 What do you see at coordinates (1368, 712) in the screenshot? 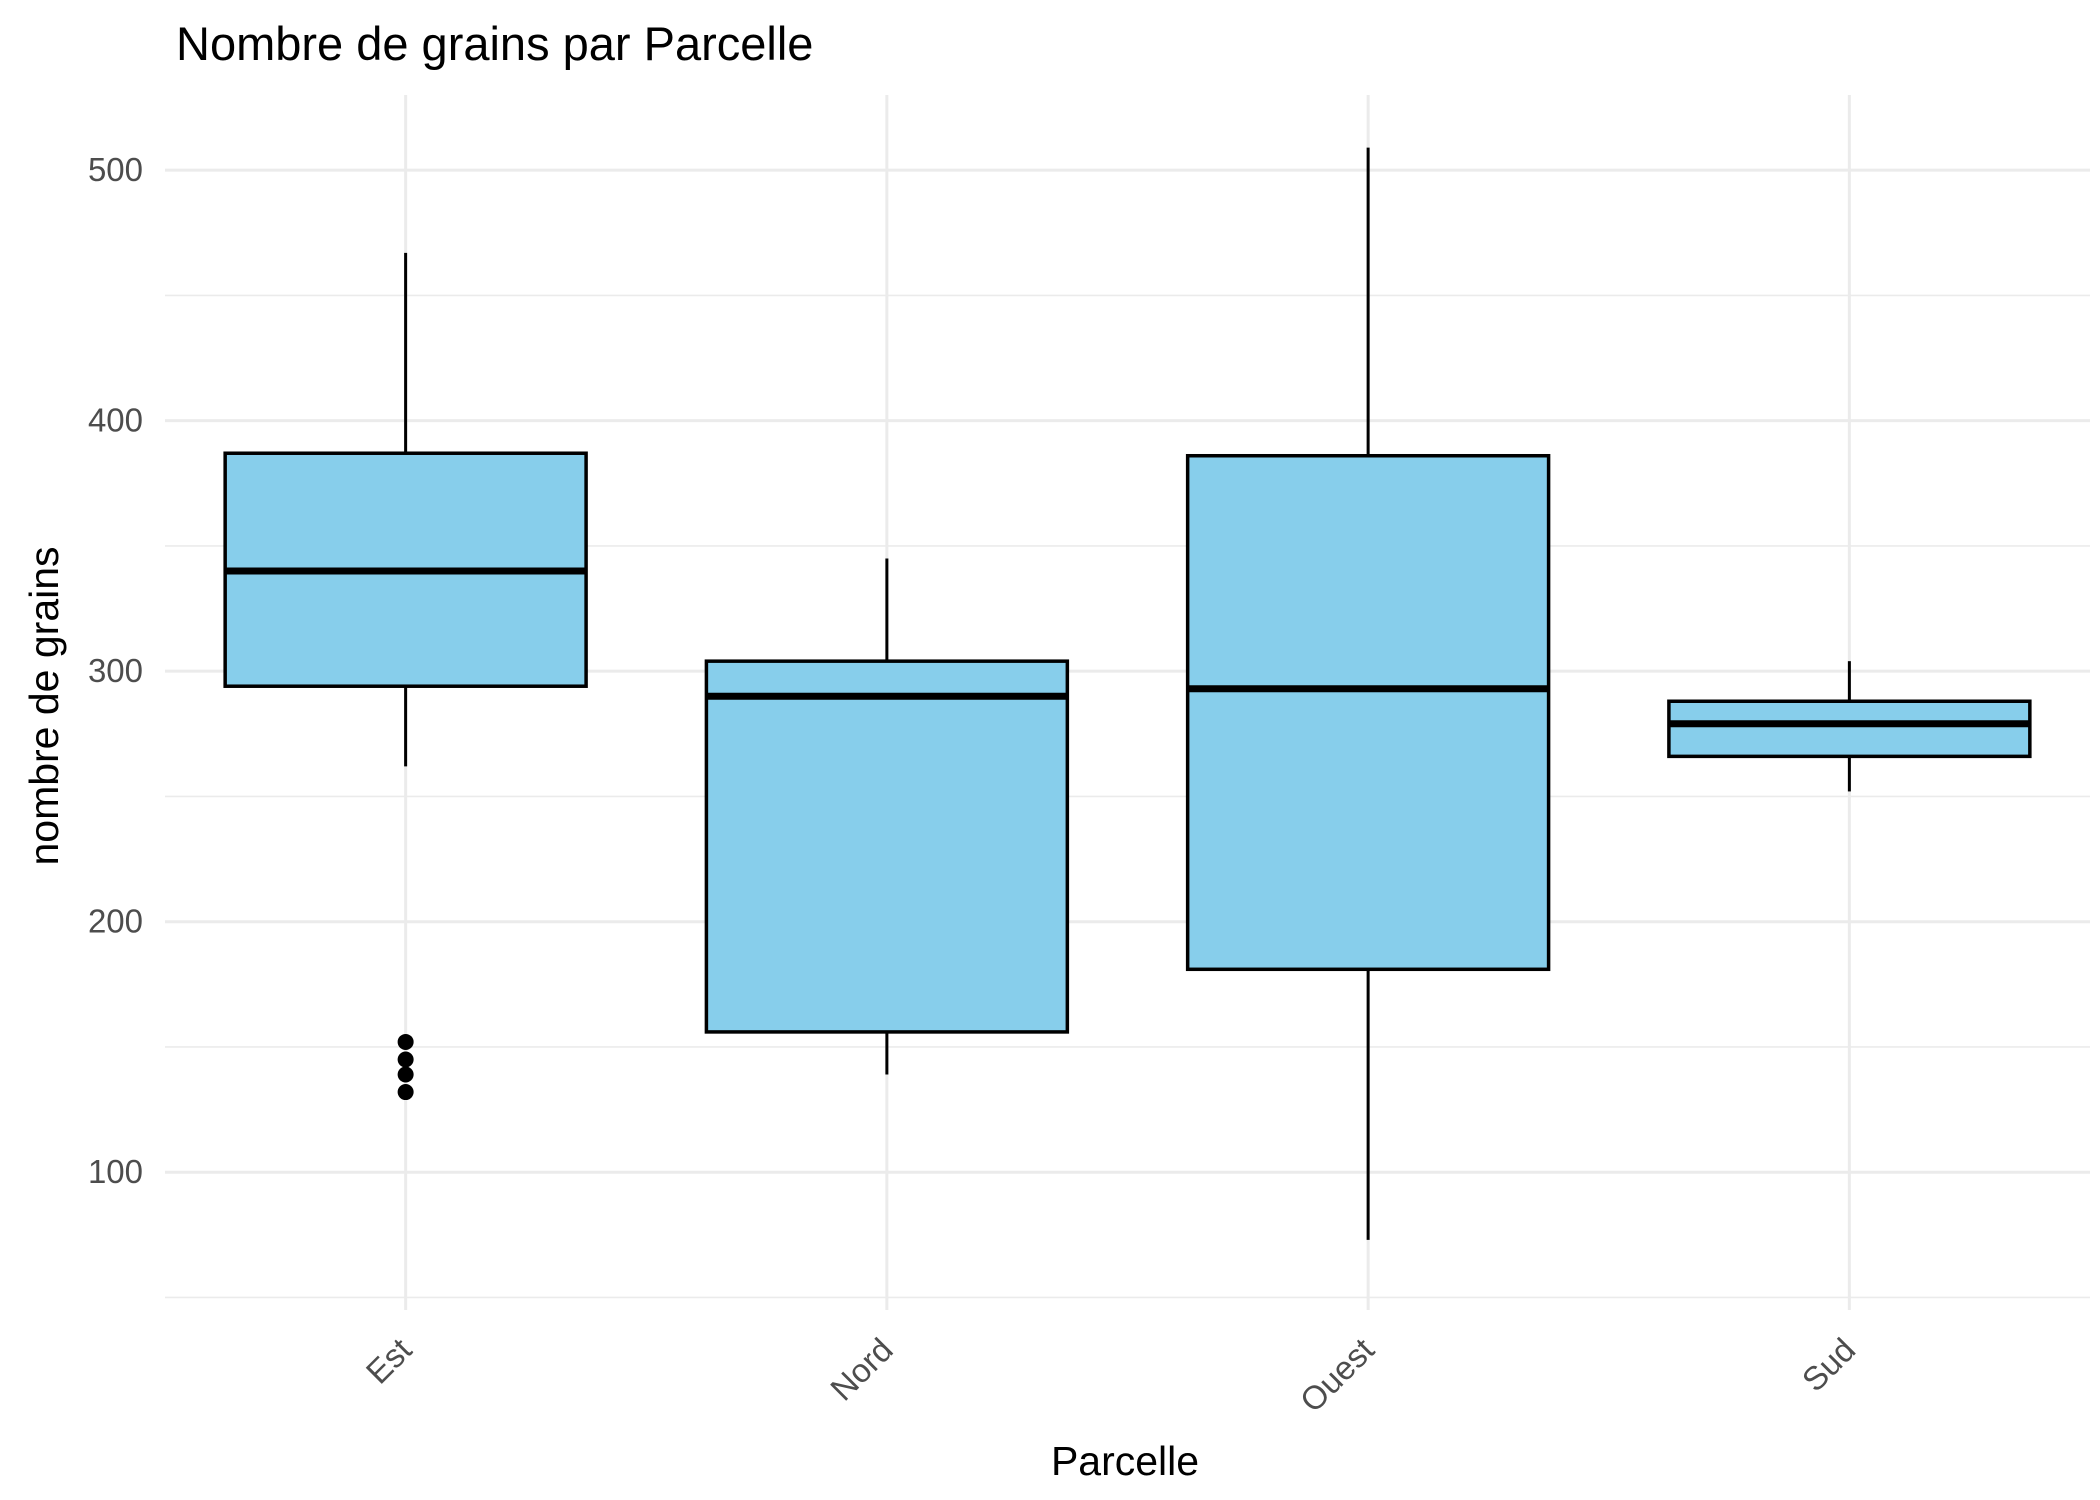
I see `box-ouest` at bounding box center [1368, 712].